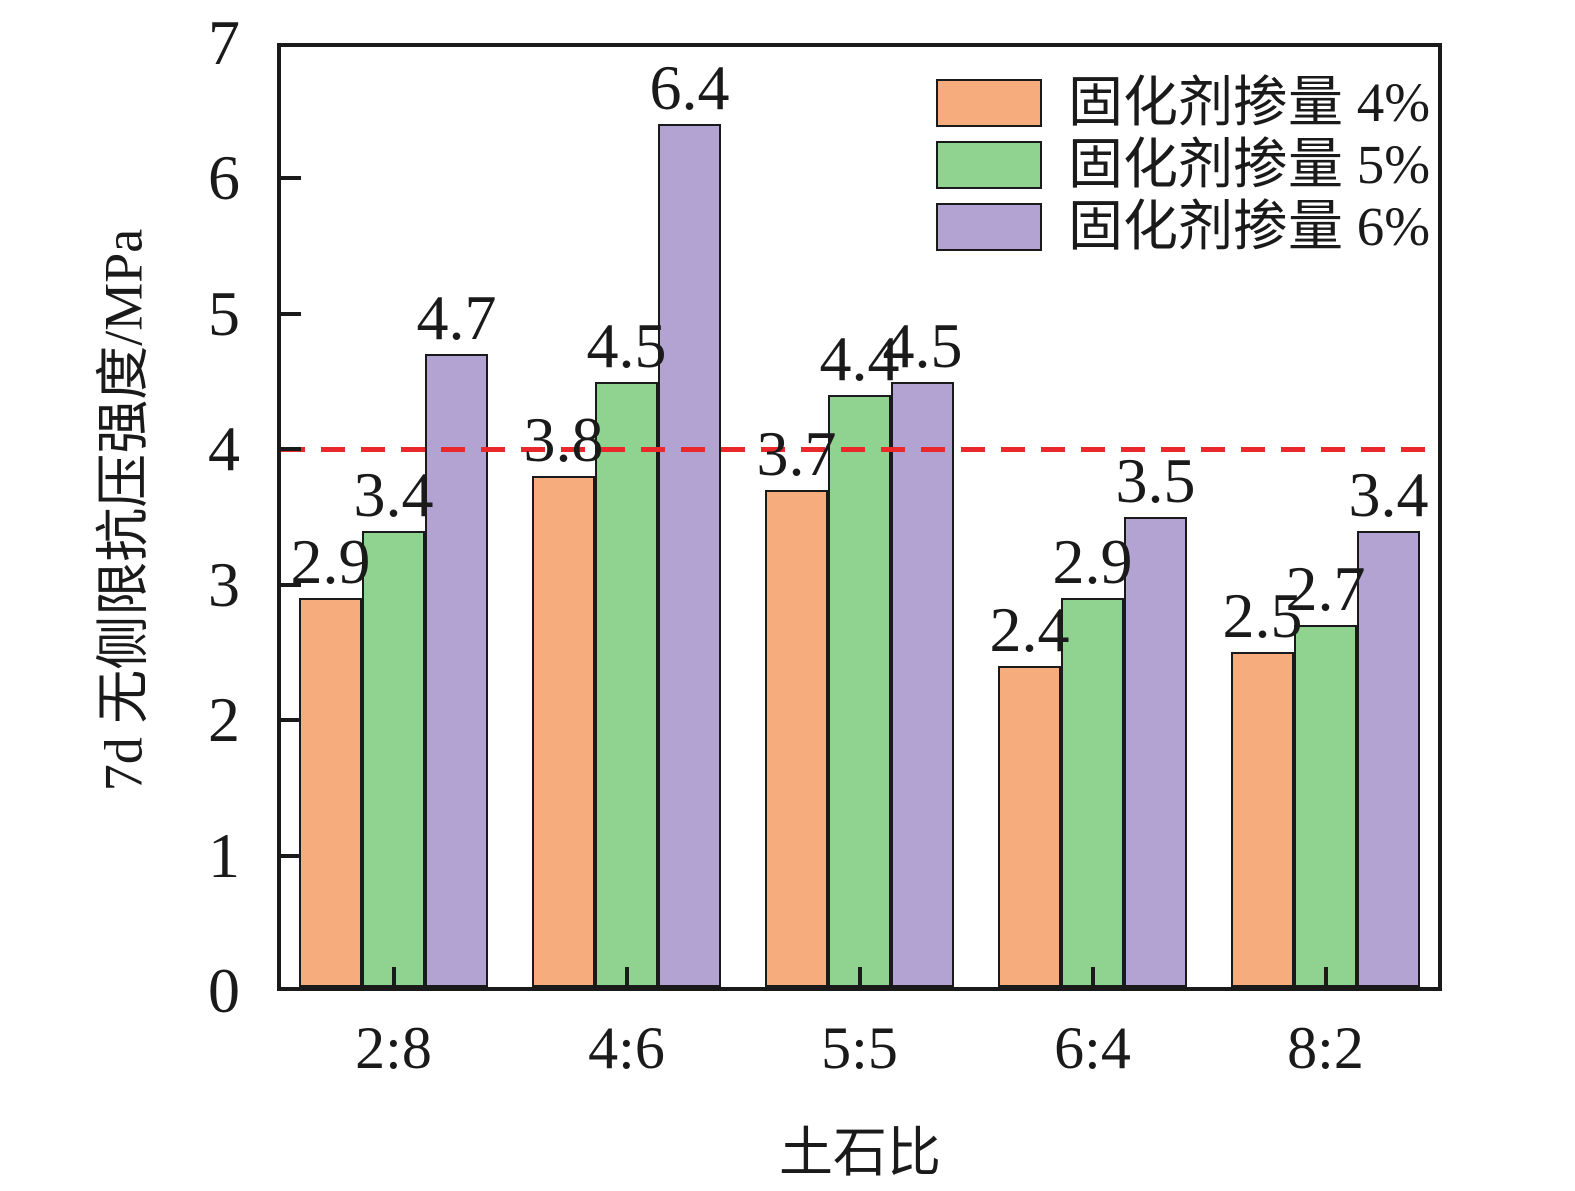 This screenshot has height=1191, width=1575. I want to click on legend-label: 固化剂掺量 6%, so click(1249, 226).